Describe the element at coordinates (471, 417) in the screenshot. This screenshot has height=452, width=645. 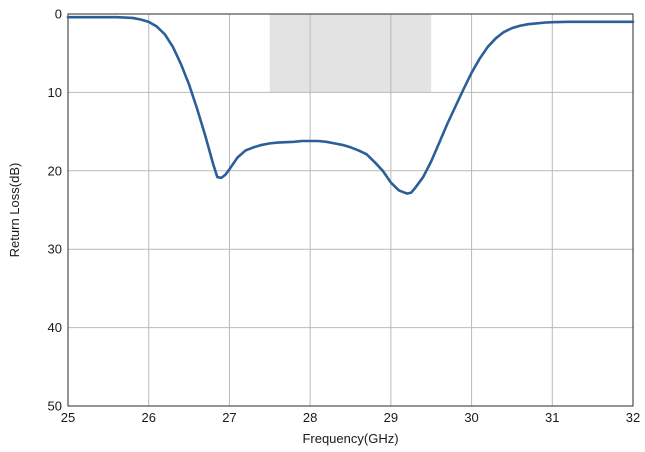
I see `x-tick-label: 30` at that location.